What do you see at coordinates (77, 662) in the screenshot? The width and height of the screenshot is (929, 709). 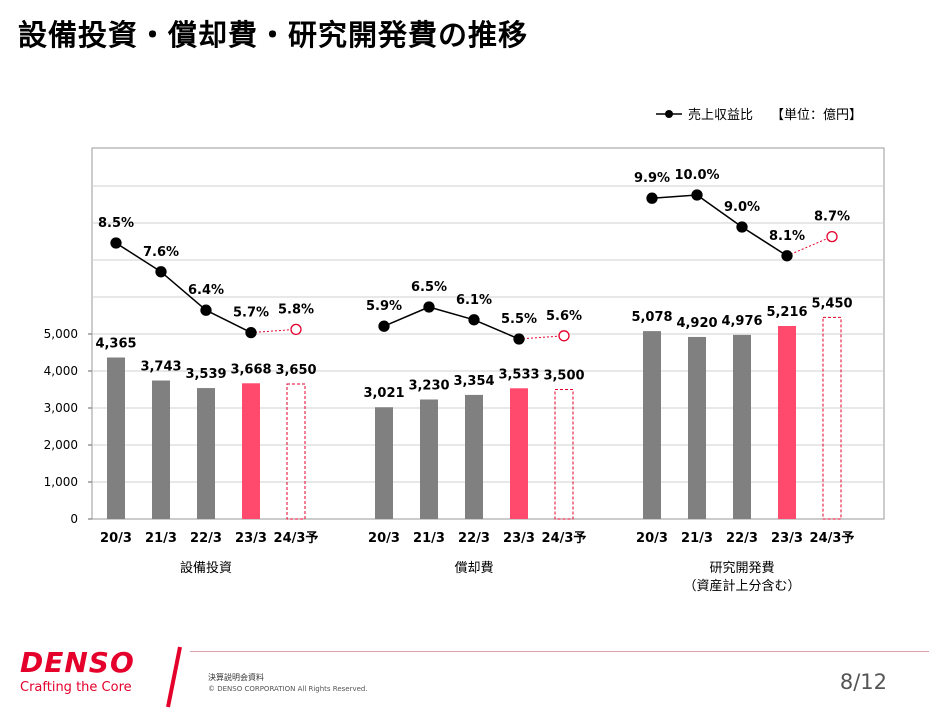 I see `denso-logo: DENSO` at bounding box center [77, 662].